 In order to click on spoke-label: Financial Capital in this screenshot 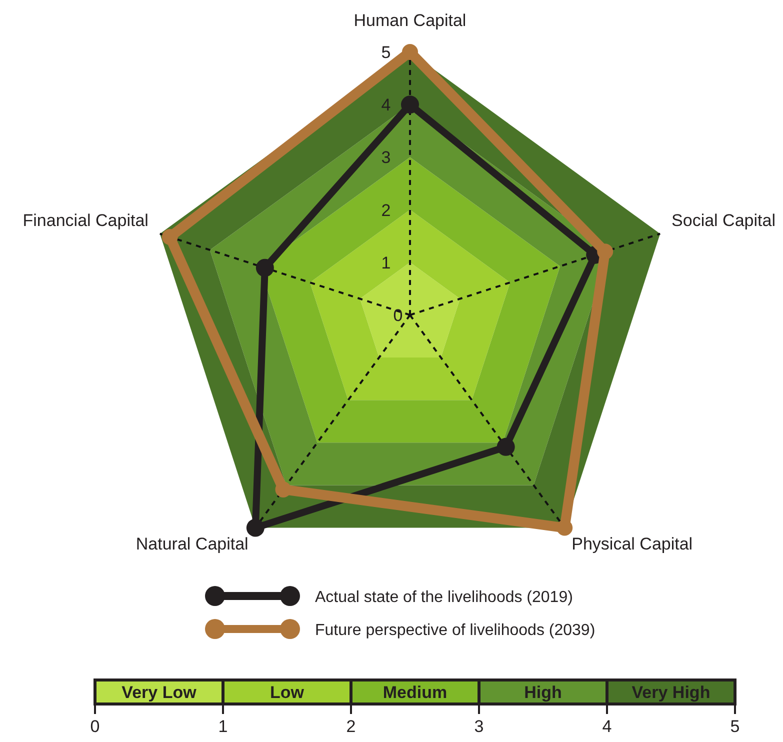, I will do `click(85, 220)`.